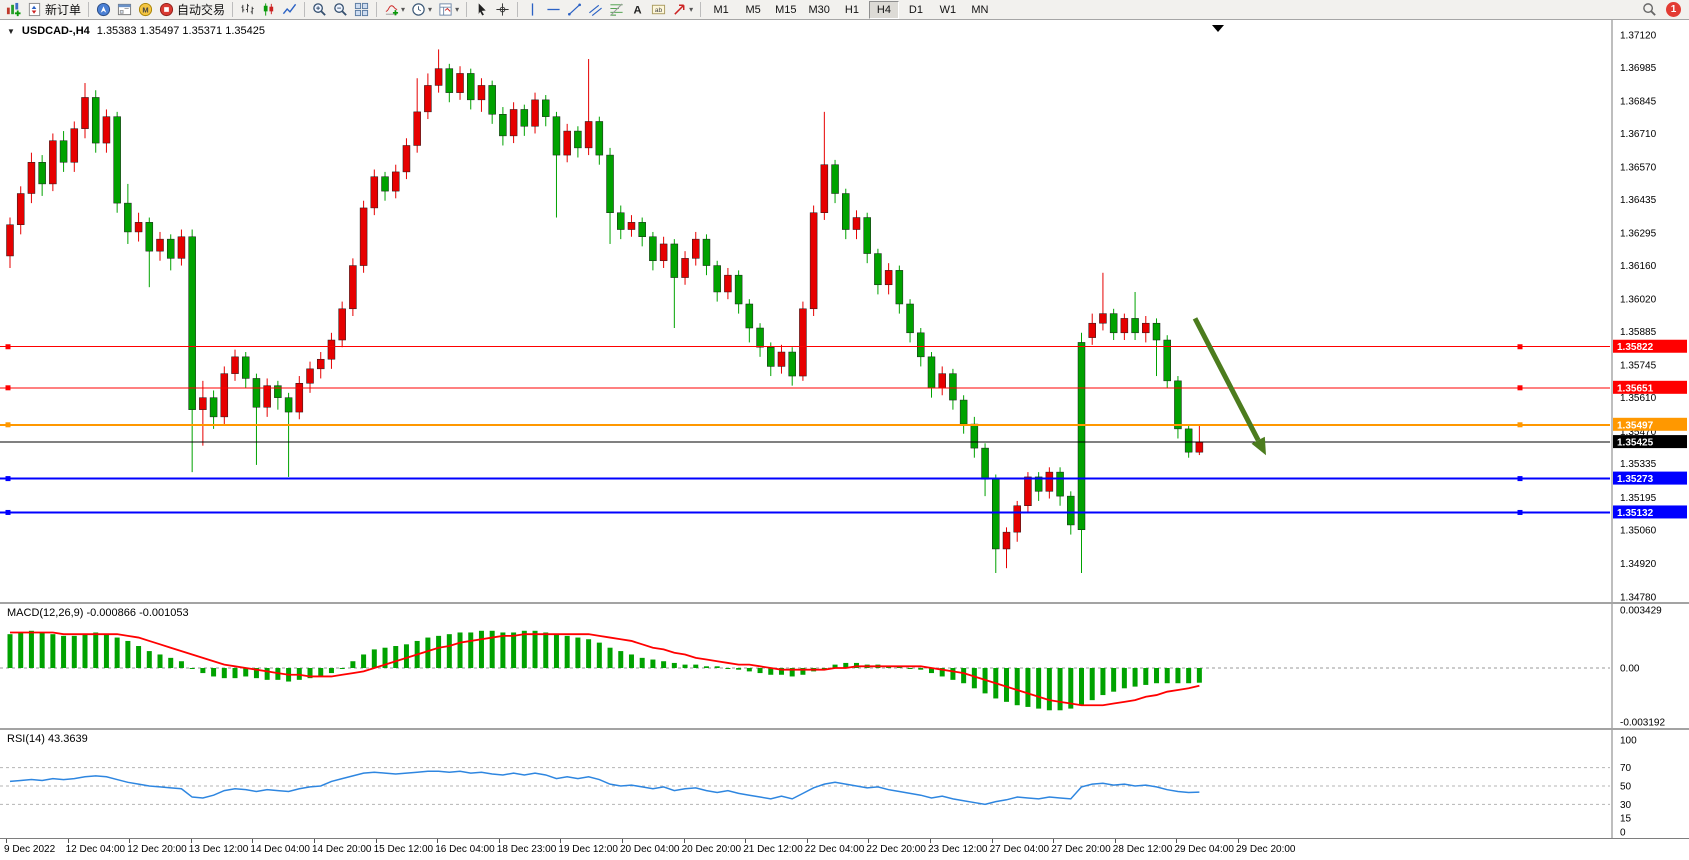  I want to click on chevron-down-icon: ▾, so click(403, 9).